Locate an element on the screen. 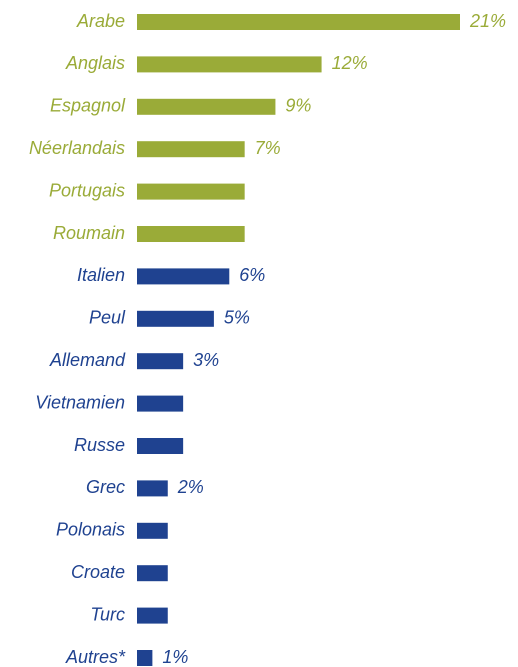 The width and height of the screenshot is (518, 667). category-label: Roumain is located at coordinates (89, 233).